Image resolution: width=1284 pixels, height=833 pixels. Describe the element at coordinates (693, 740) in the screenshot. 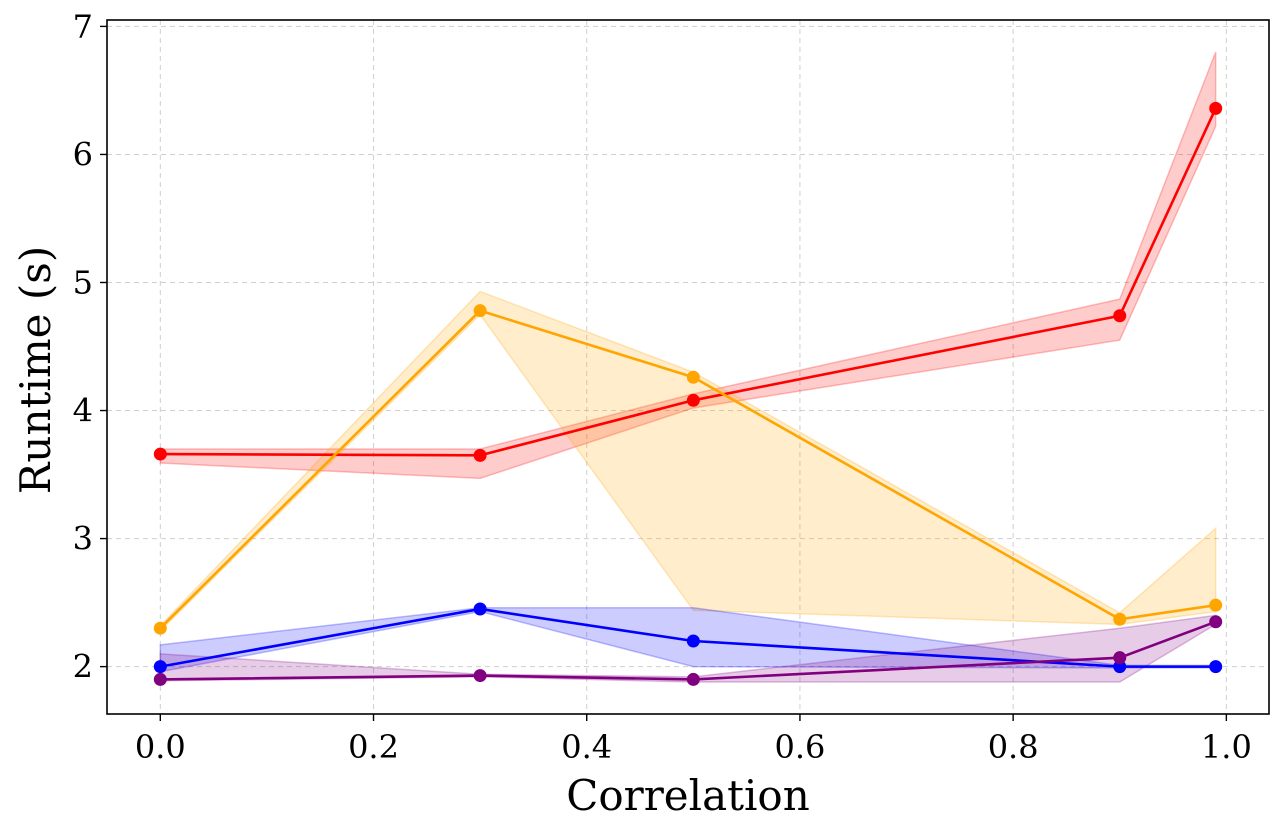

I see `x-axis-ticks: 0.0 0.2 0.4 0.6 0.8 1.0` at that location.